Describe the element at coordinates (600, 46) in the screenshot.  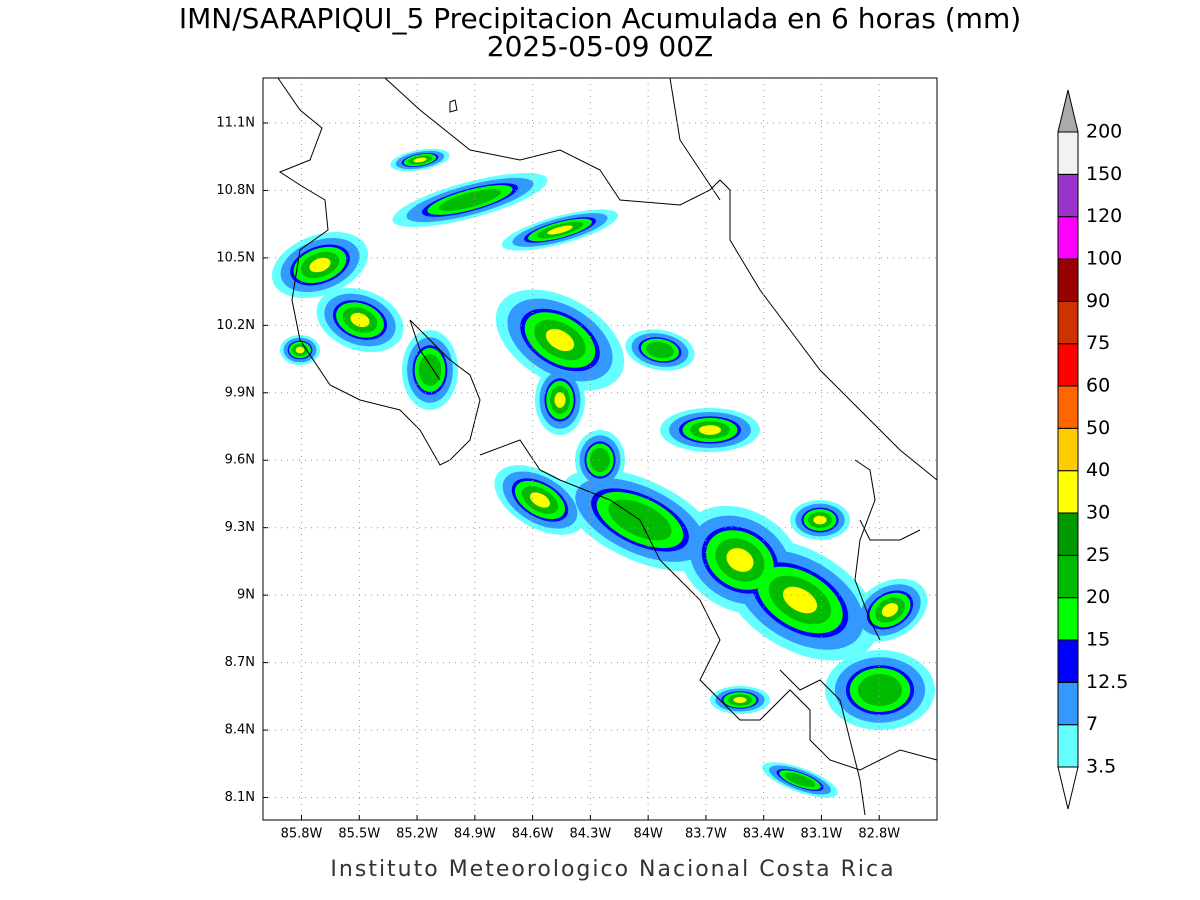
I see `subtitle: 2025-05-09 00Z` at that location.